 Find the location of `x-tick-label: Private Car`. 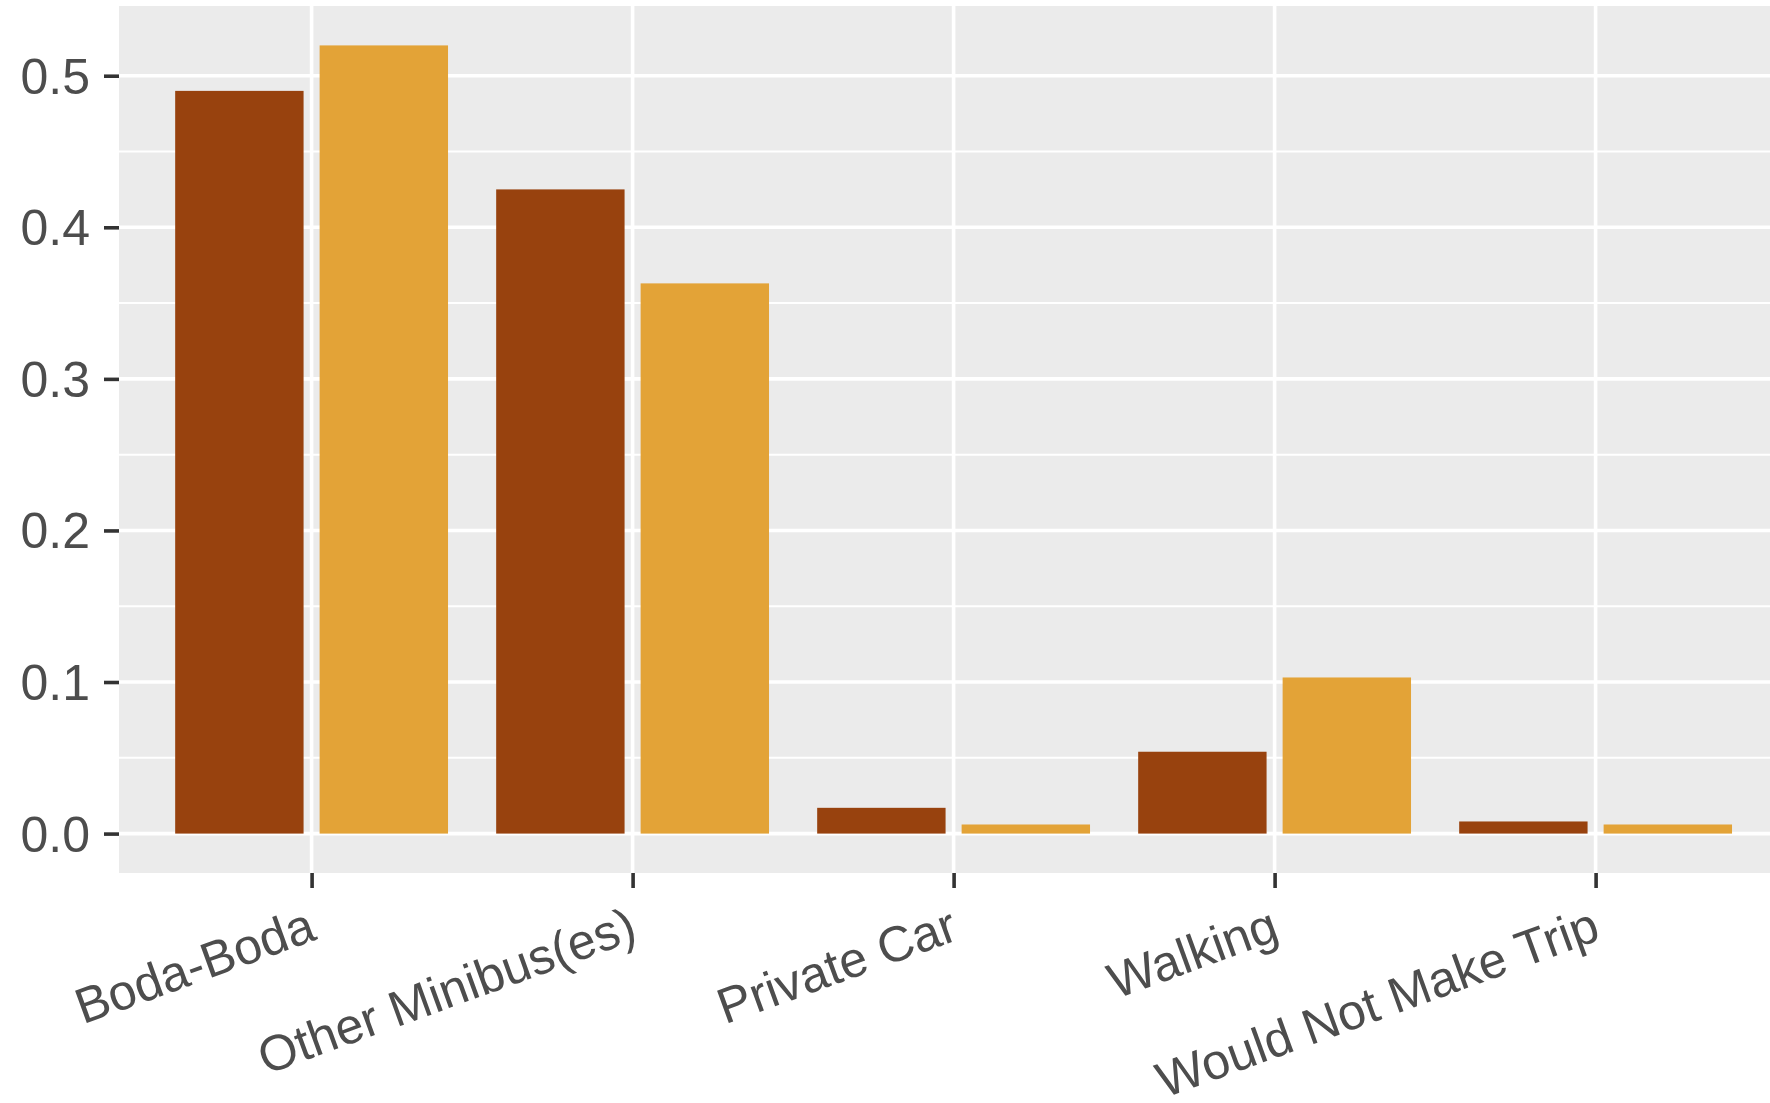

x-tick-label: Private Car is located at coordinates (836, 965).